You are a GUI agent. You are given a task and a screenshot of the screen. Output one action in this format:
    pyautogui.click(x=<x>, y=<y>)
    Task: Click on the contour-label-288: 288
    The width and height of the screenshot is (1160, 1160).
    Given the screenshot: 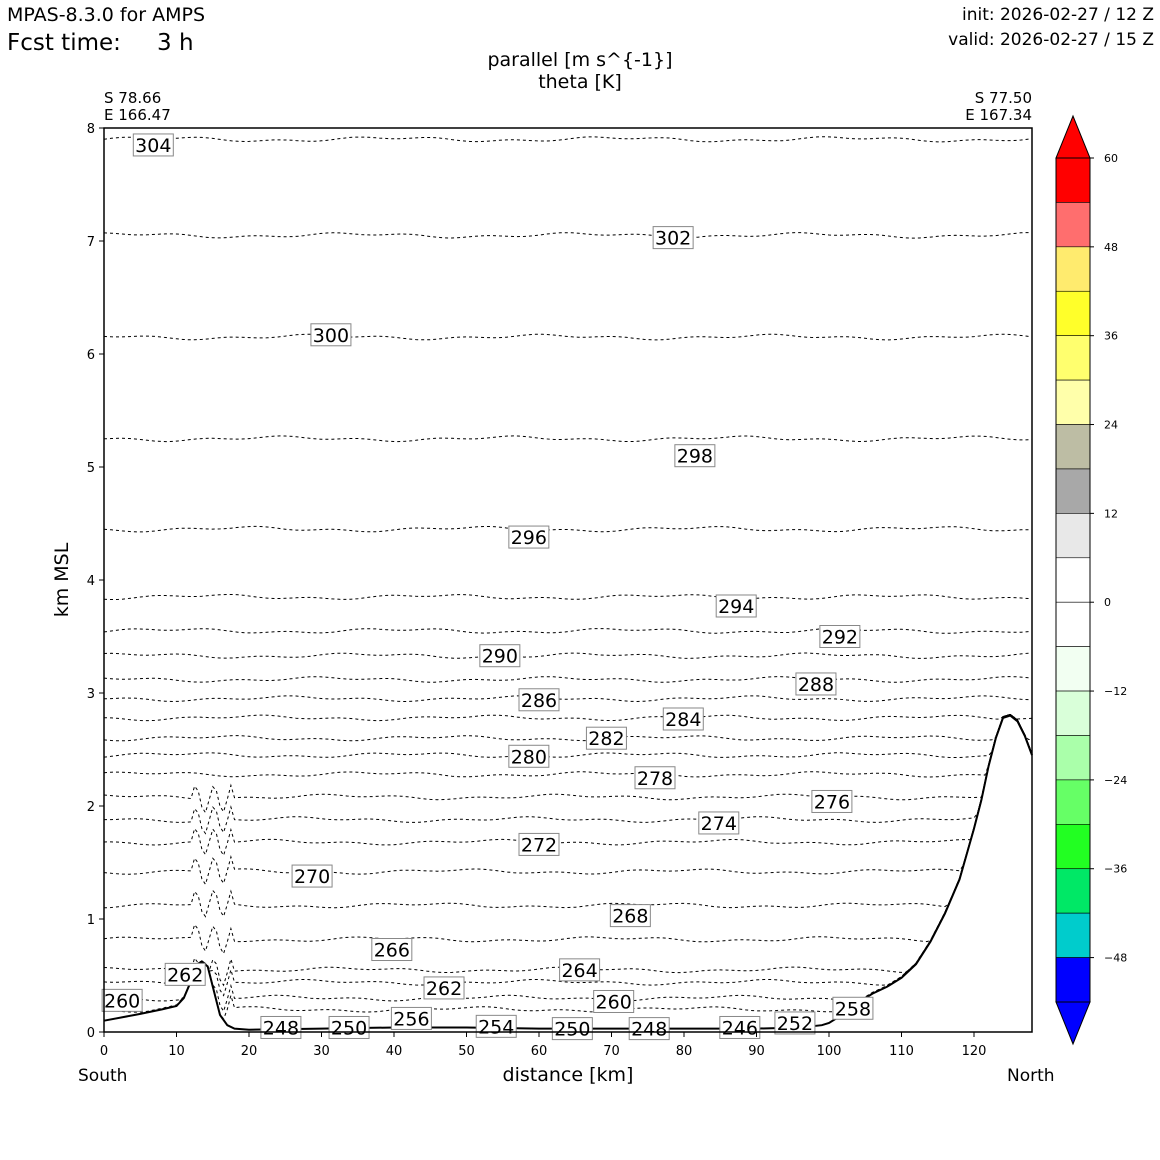 What is the action you would take?
    pyautogui.click(x=816, y=684)
    